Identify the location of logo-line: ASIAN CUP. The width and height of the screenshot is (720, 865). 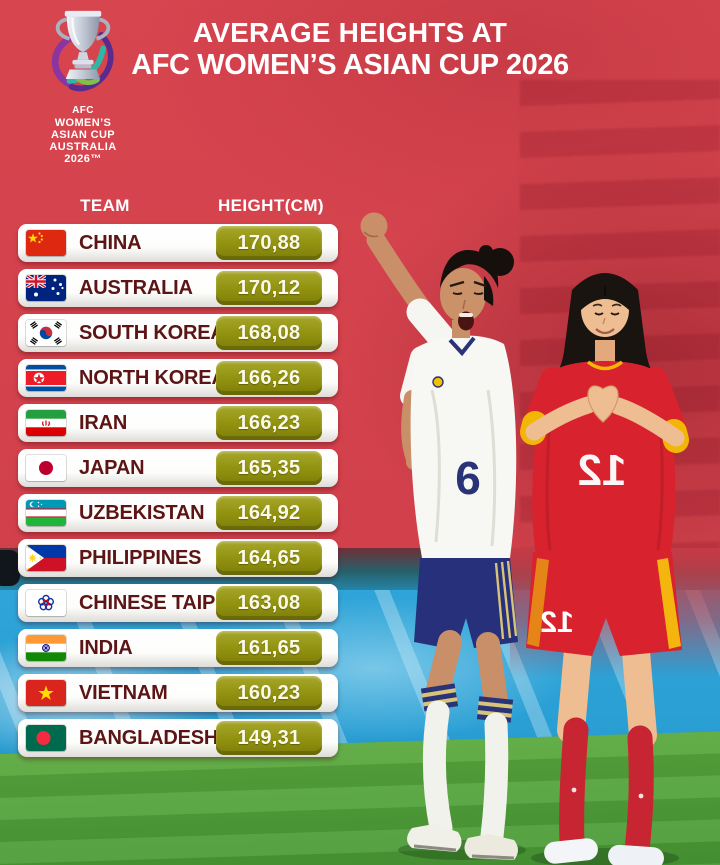
(83, 135).